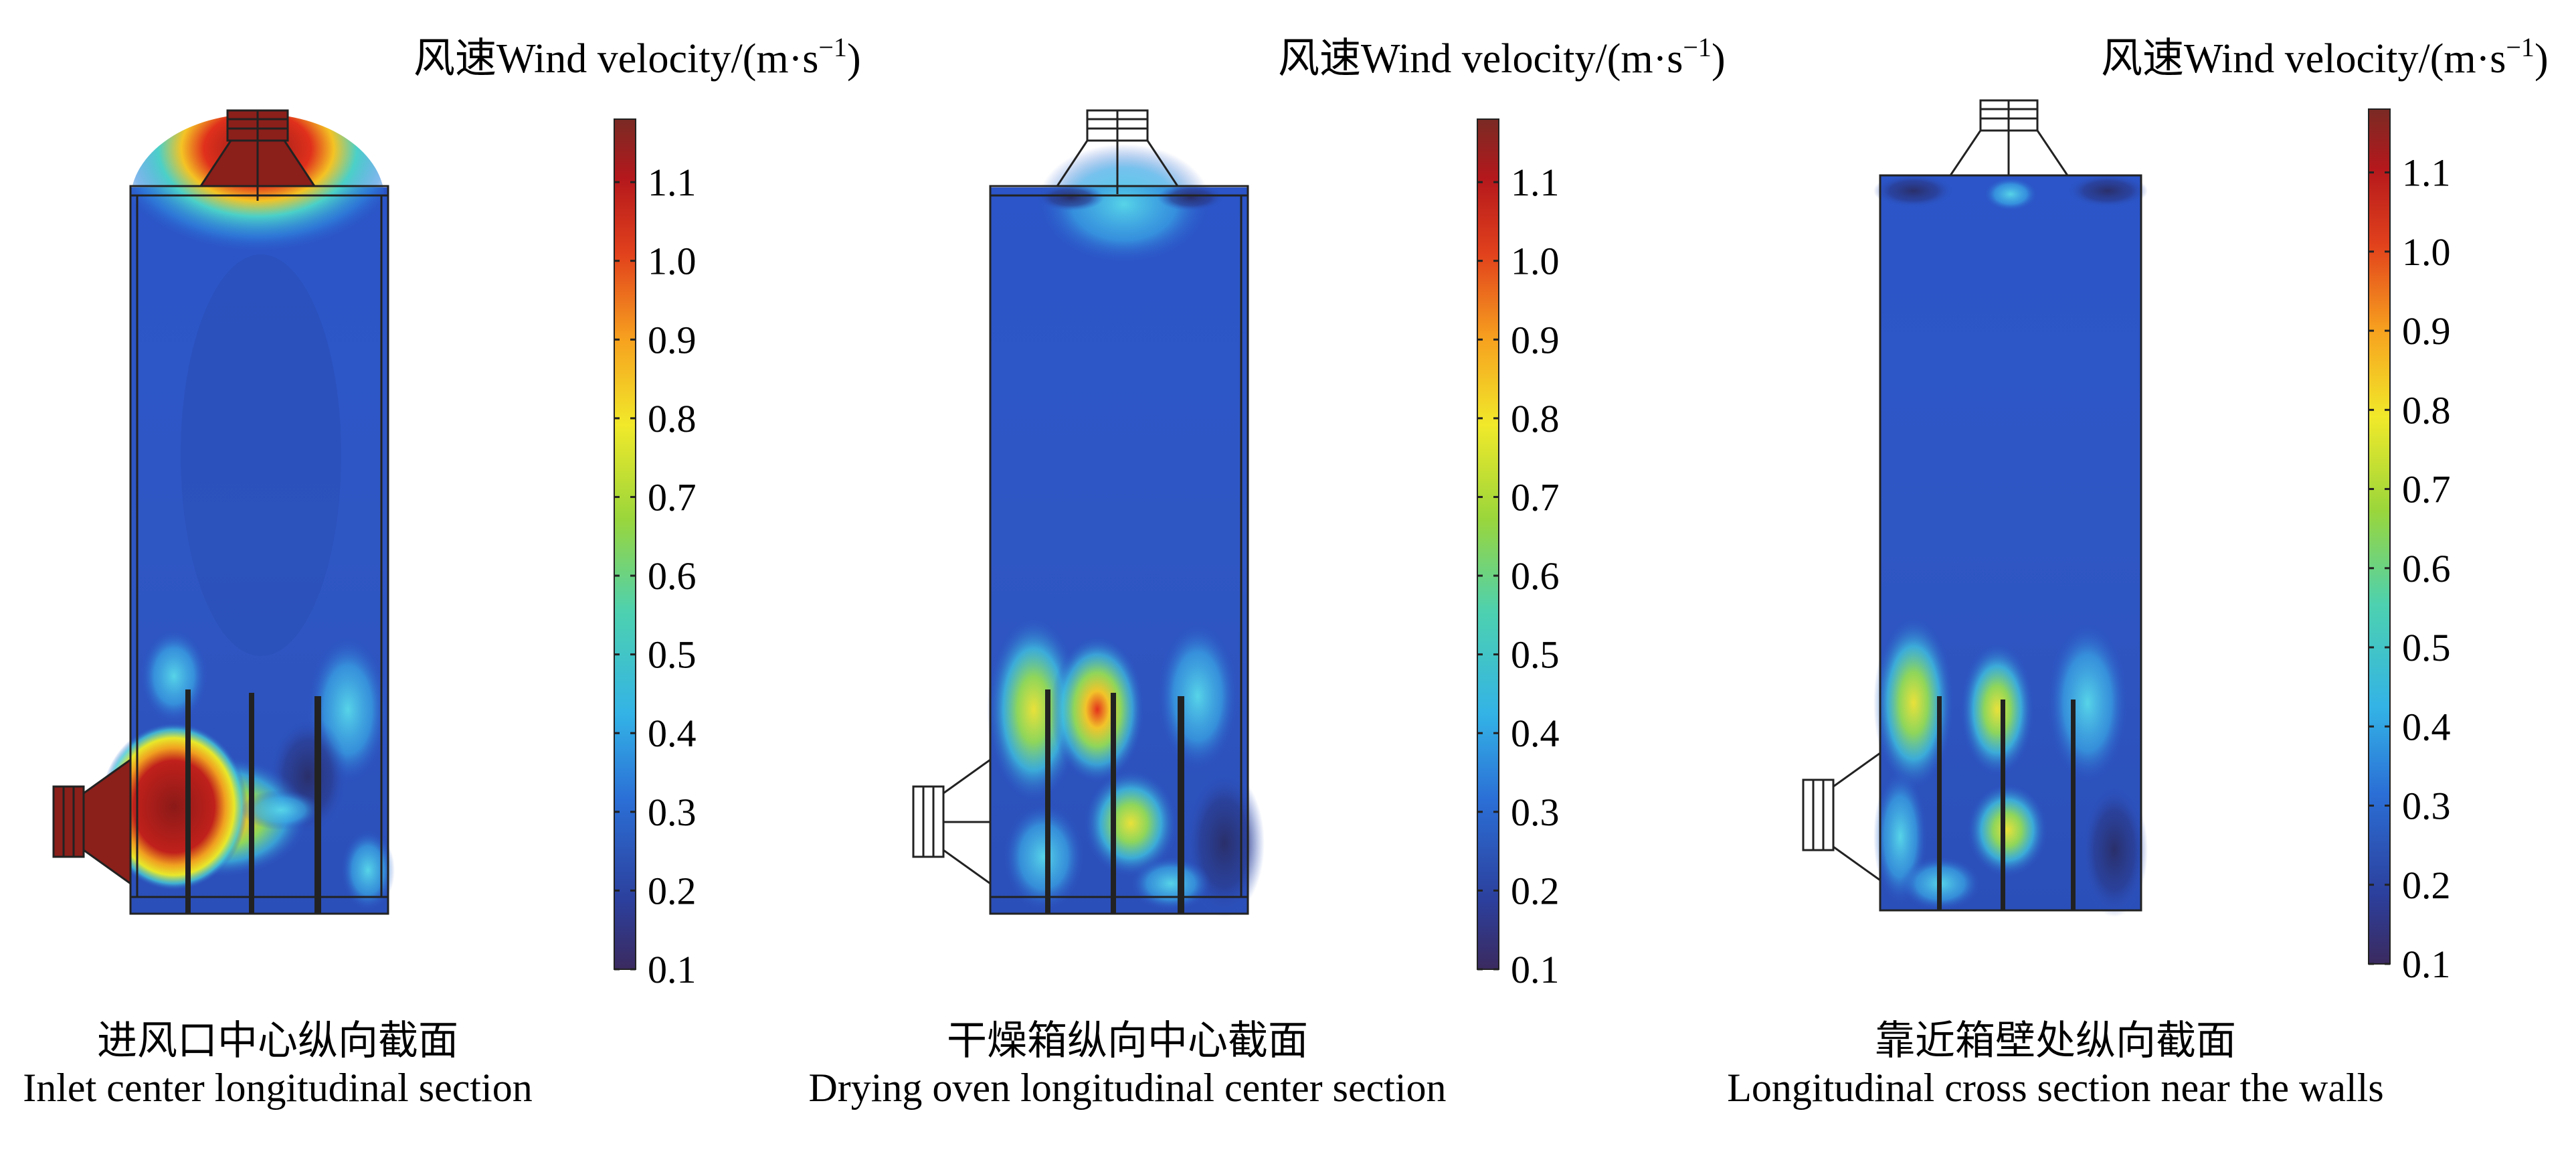 This screenshot has width=2576, height=1152. What do you see at coordinates (2426, 410) in the screenshot?
I see `colorbar-3-tick-label: 0.8` at bounding box center [2426, 410].